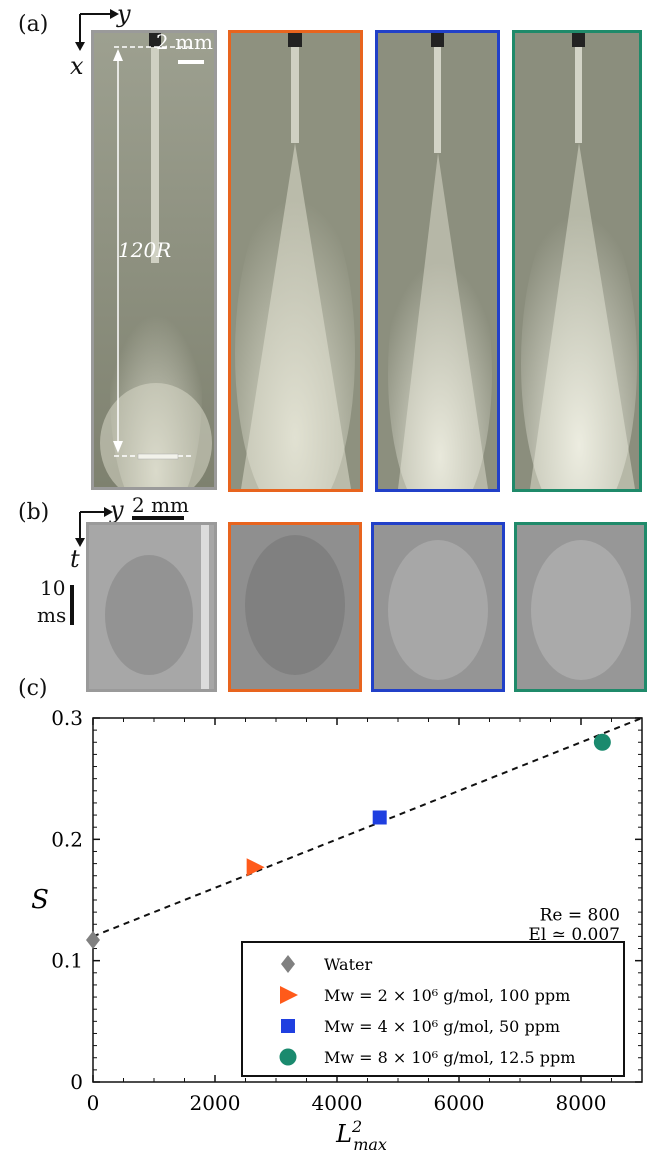 Image resolution: width=647 pixels, height=1159 pixels. What do you see at coordinates (75, 559) in the screenshot?
I see `panel-b-t-axis-label: t` at bounding box center [75, 559].